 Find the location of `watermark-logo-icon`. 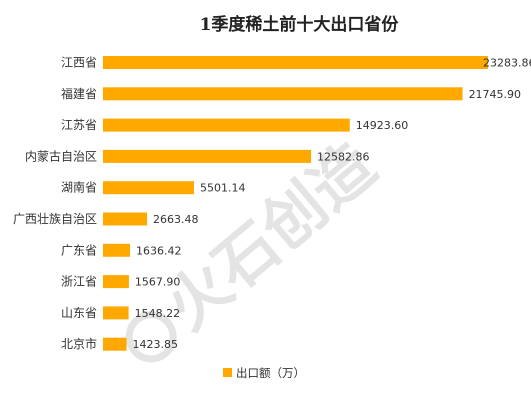

watermark-logo-icon is located at coordinates (151, 337).